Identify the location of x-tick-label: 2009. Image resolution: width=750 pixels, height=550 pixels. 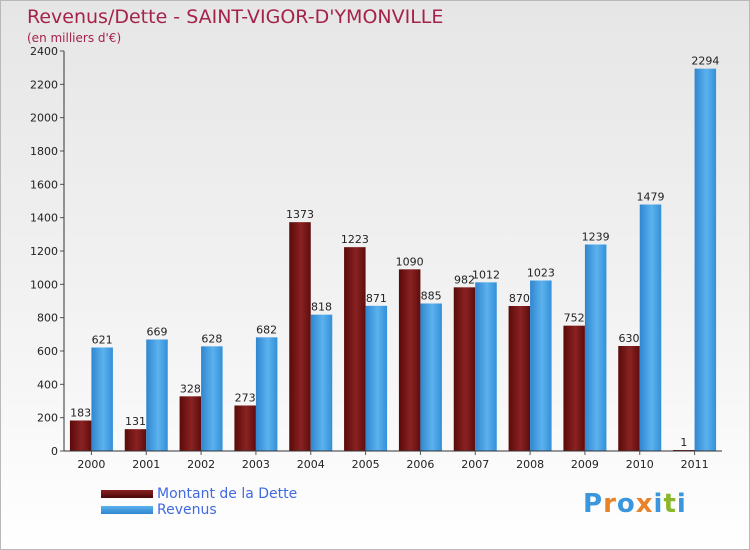
(585, 464).